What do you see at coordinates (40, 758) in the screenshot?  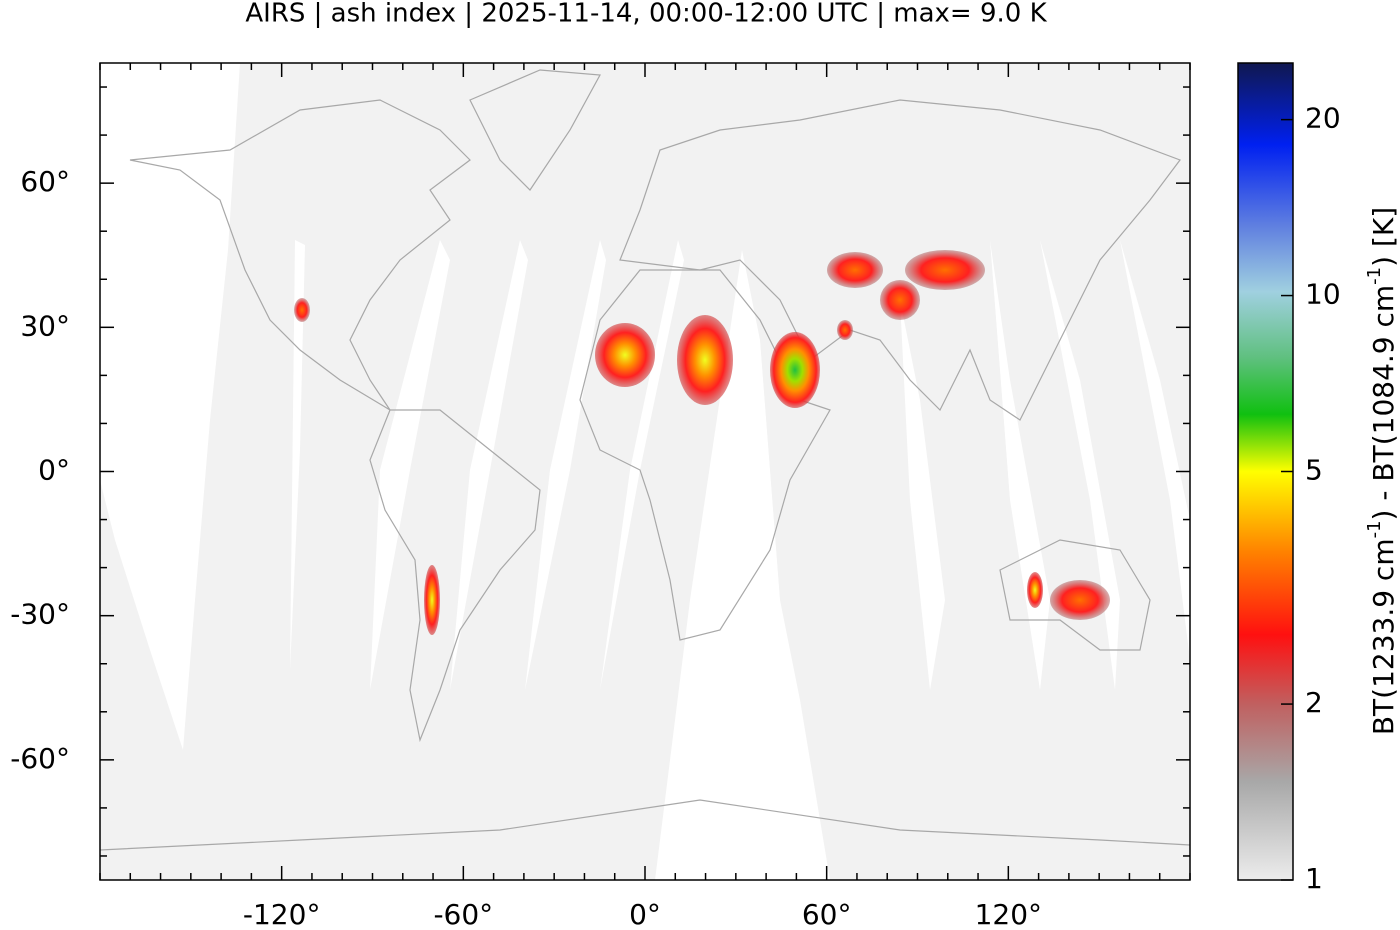 I see `y-tick-label: -60°` at bounding box center [40, 758].